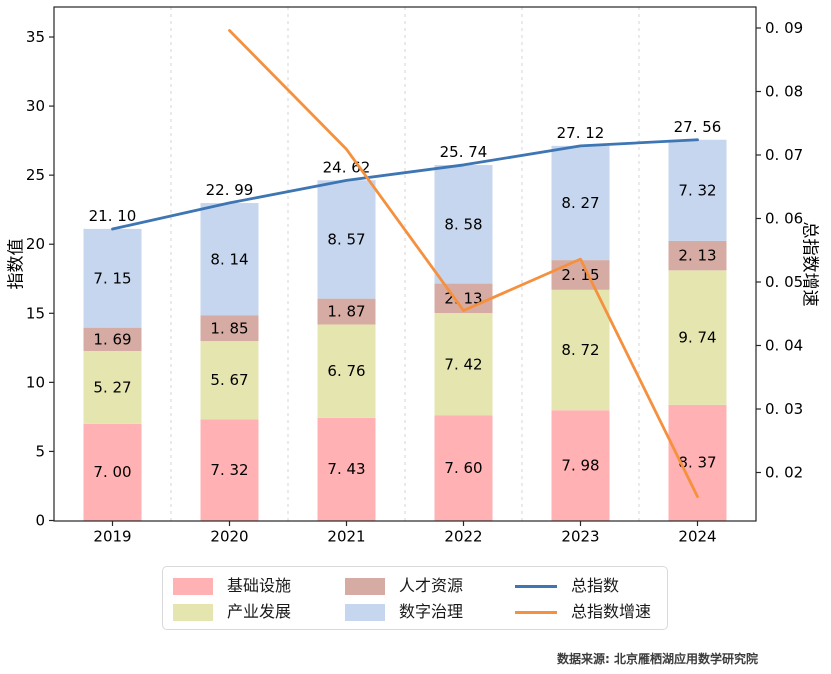  I want to click on bar-value-label: 7. 00, so click(112, 472).